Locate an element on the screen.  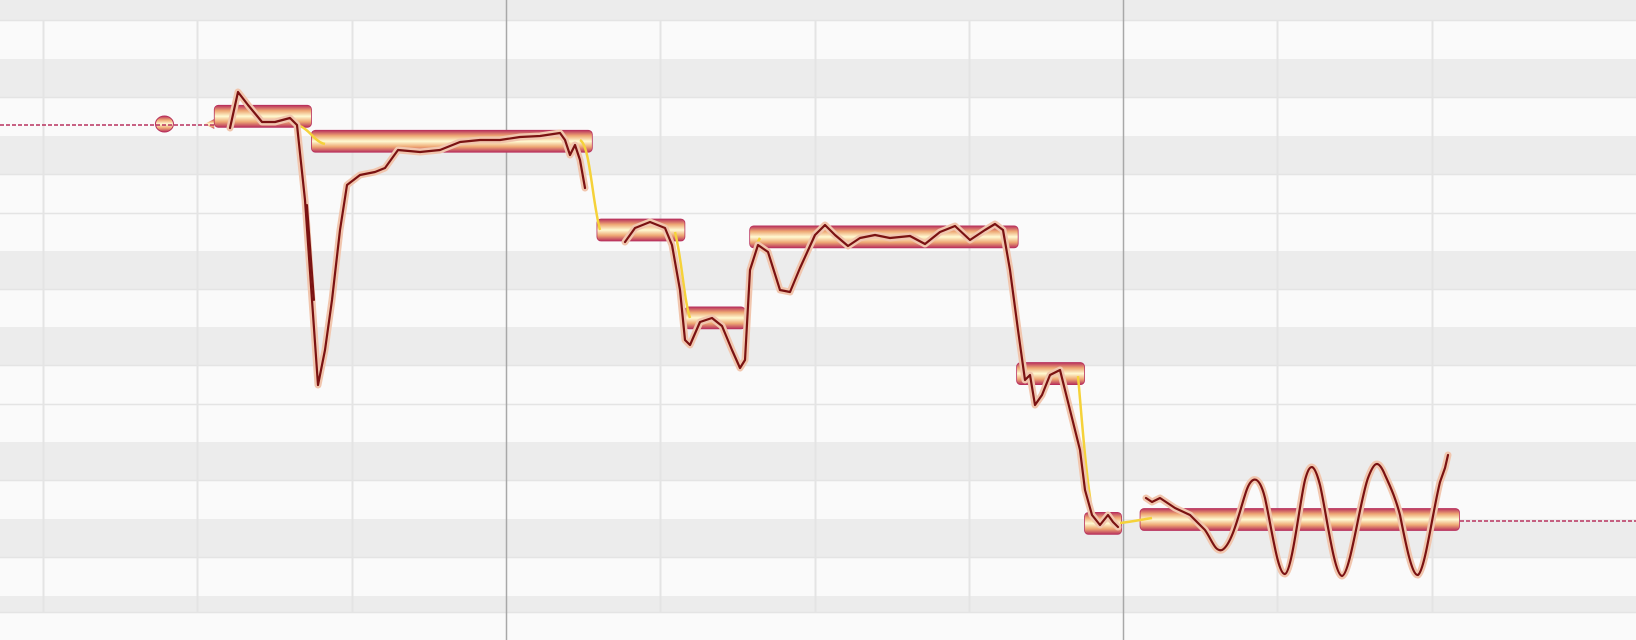
sibilant-blob is located at coordinates (164, 124).